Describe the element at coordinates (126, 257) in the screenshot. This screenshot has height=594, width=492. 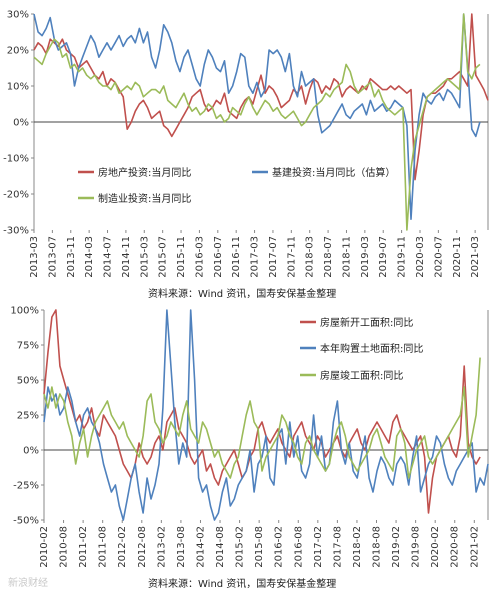
I see `x-tick-label: 2014-11` at that location.